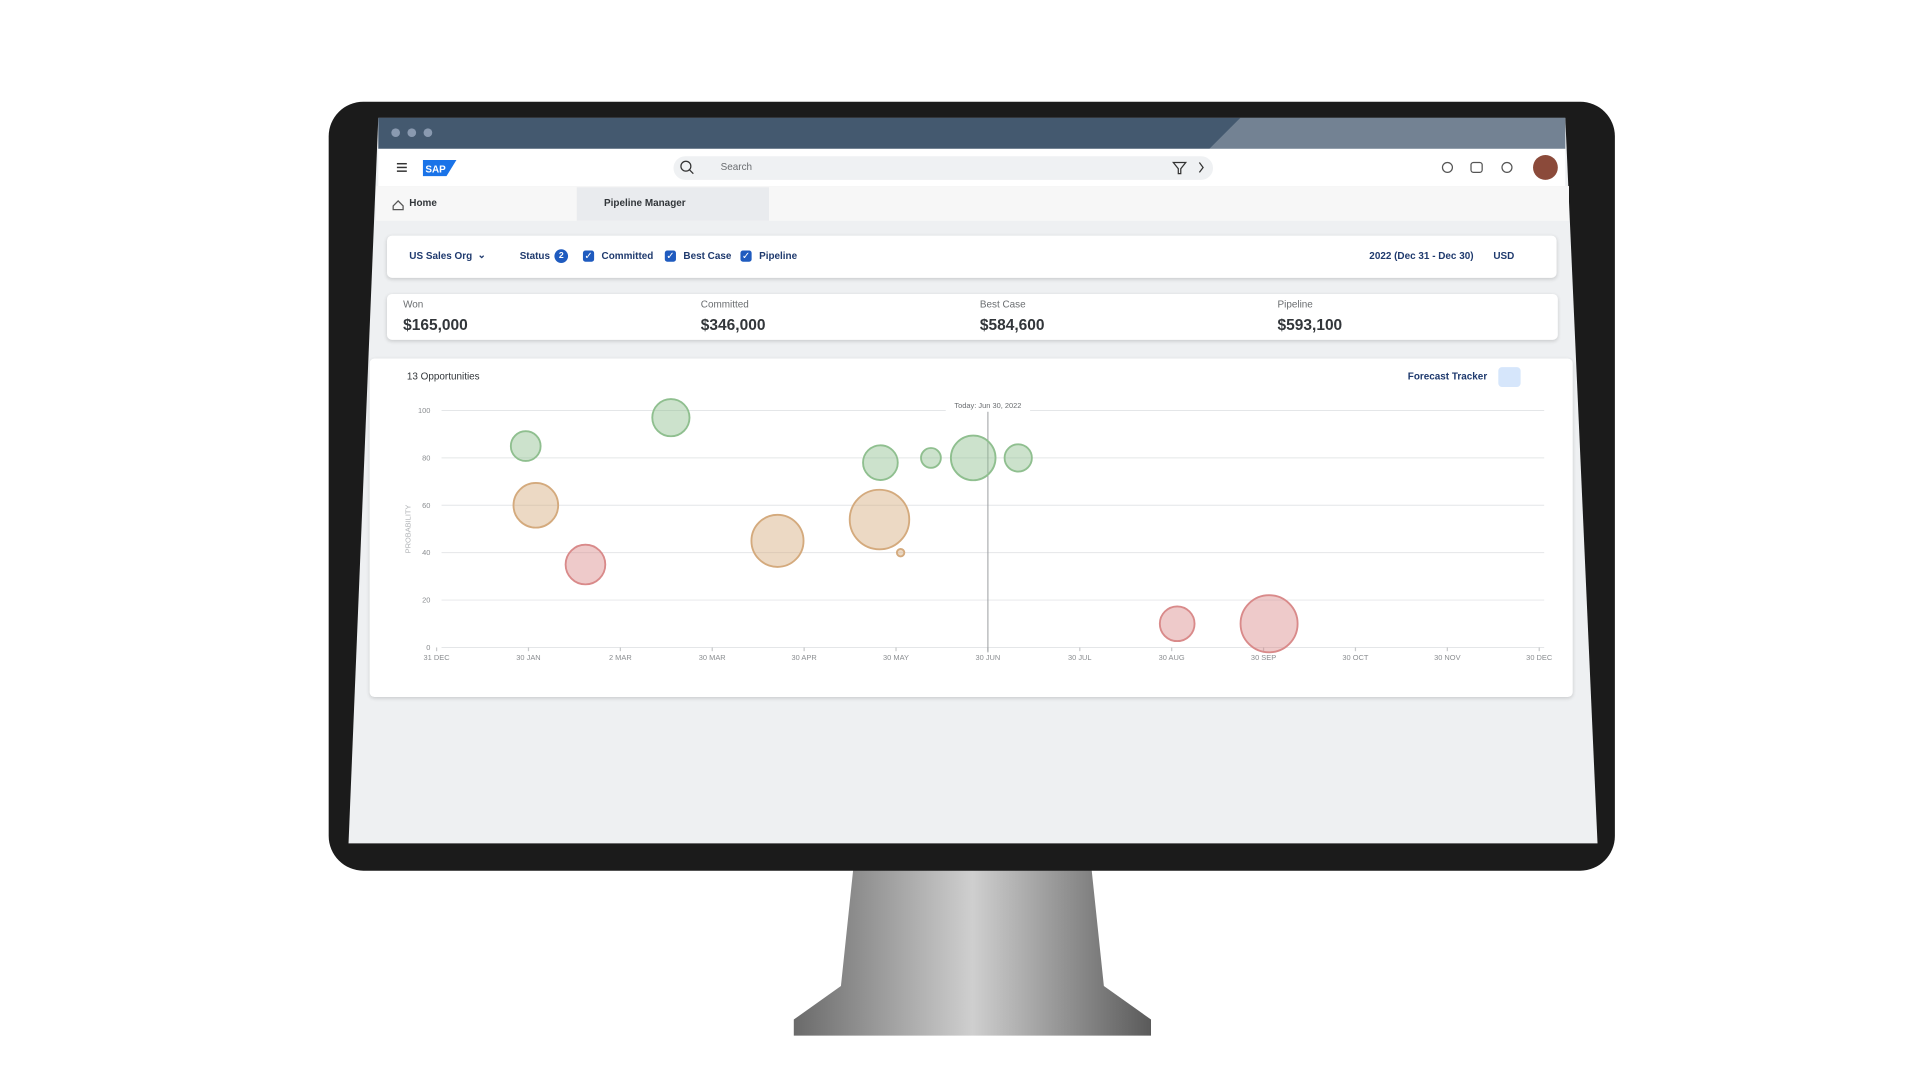 This screenshot has width=1920, height=1080. Describe the element at coordinates (408, 529) in the screenshot. I see `y-axis-label: PROBABILITY` at that location.